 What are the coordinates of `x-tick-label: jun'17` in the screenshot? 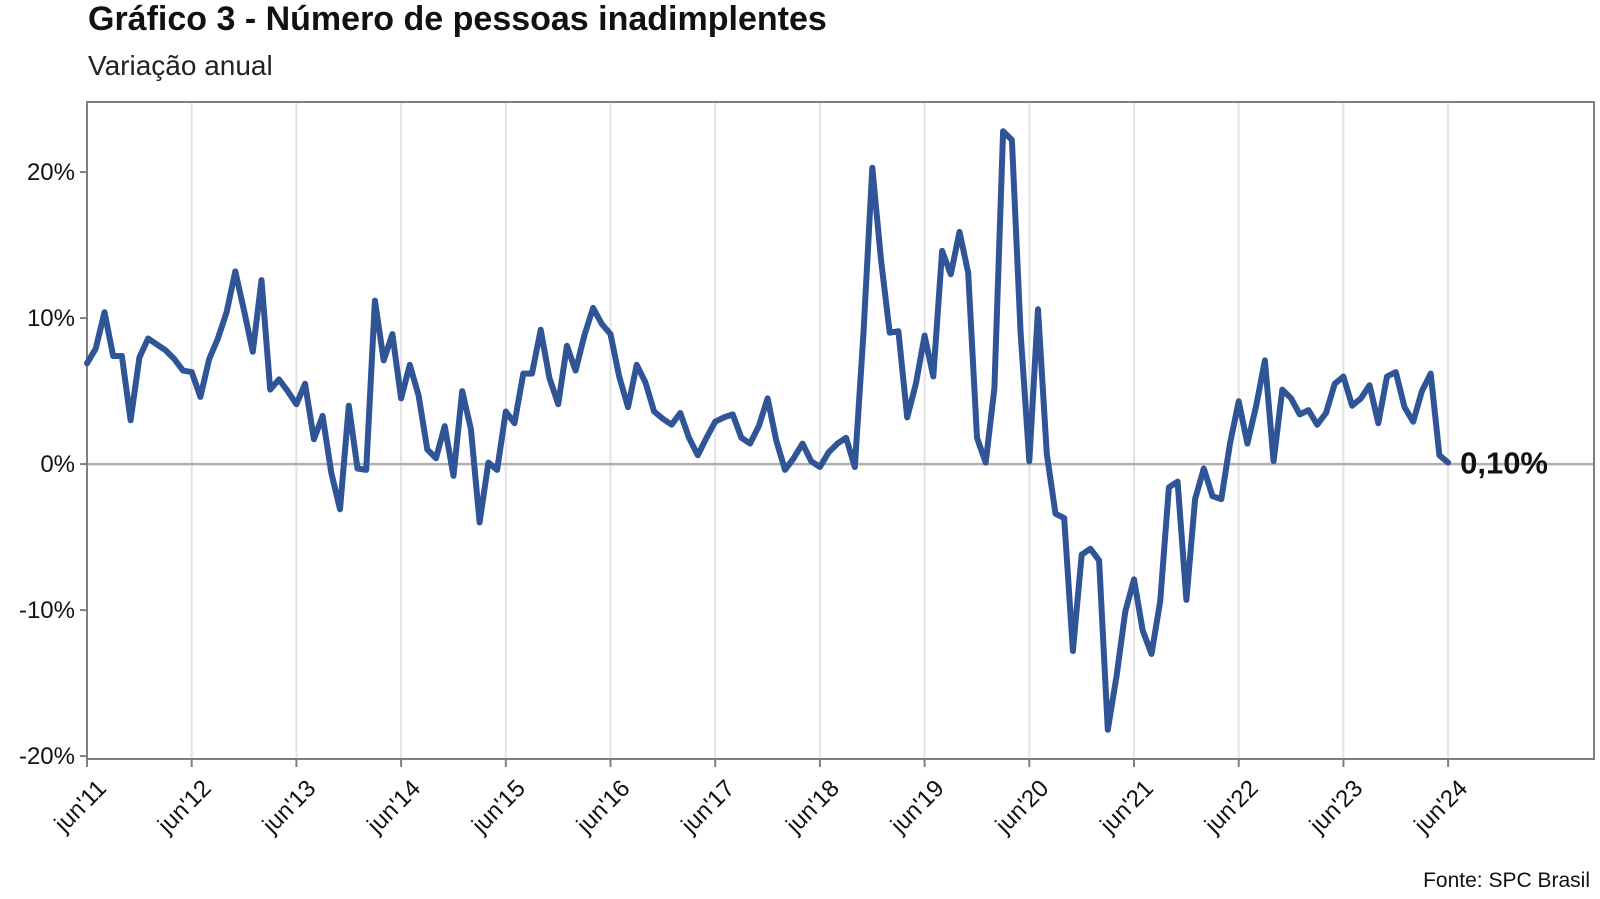 It's located at (708, 807).